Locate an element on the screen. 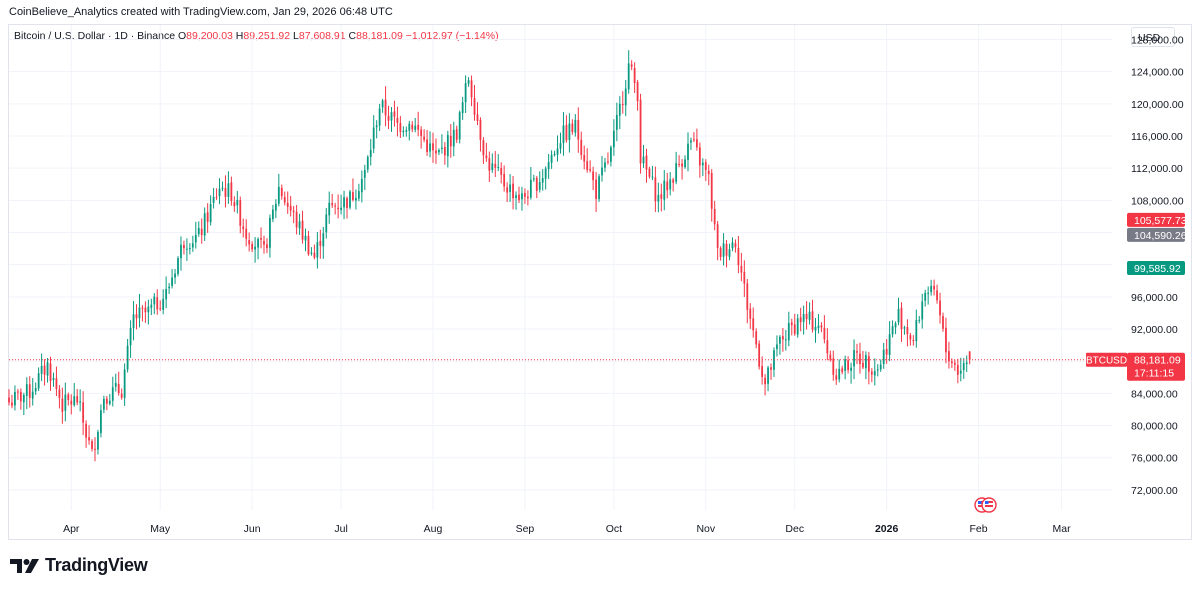 This screenshot has height=590, width=1200. currency-button: USD is located at coordinates (1153, 37).